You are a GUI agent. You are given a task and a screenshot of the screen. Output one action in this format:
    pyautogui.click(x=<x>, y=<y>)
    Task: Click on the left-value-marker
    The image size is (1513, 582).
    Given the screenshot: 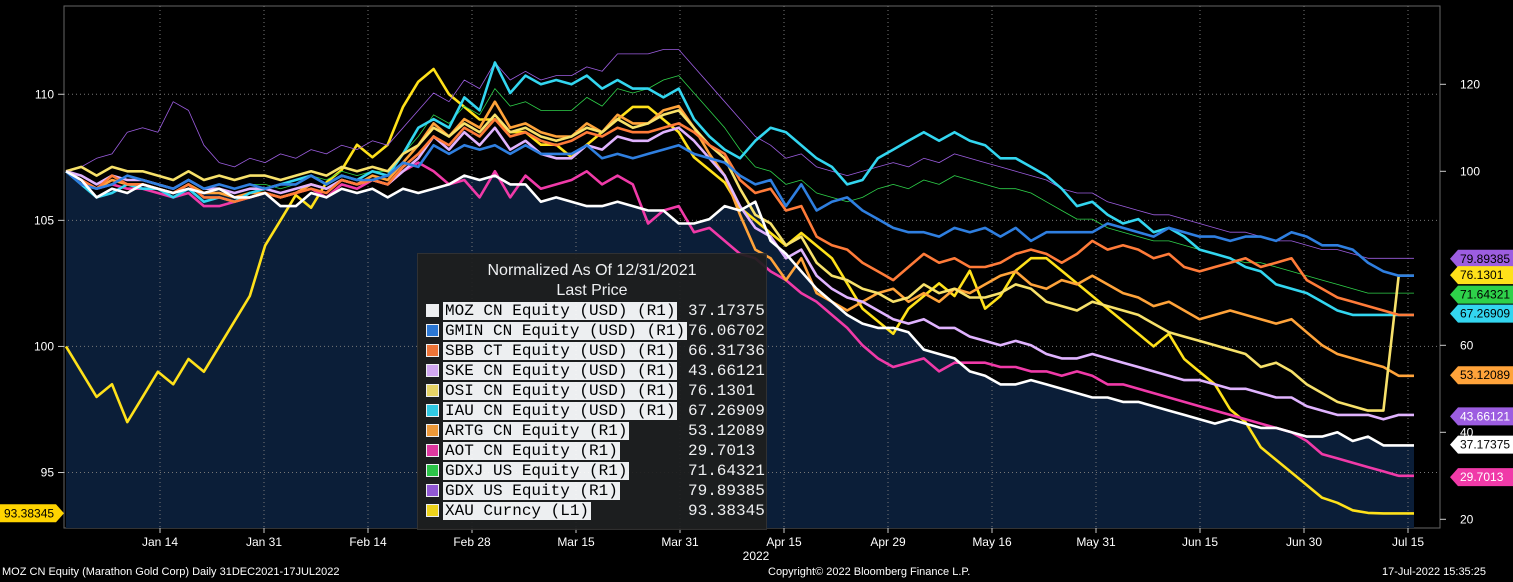 What is the action you would take?
    pyautogui.click(x=32, y=513)
    